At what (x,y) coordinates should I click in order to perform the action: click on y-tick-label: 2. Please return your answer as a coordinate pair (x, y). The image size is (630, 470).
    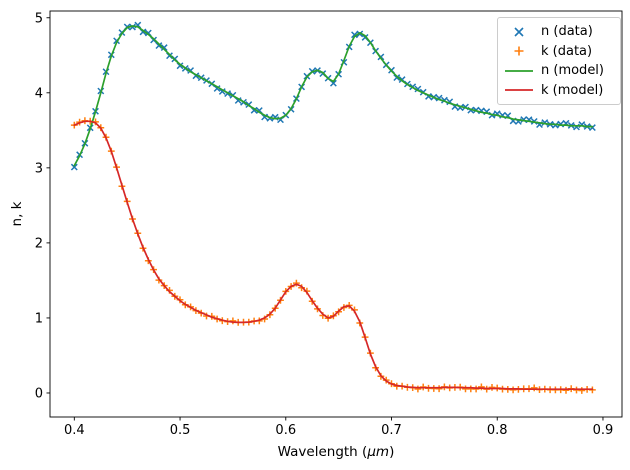
    Looking at the image, I should click on (39, 243).